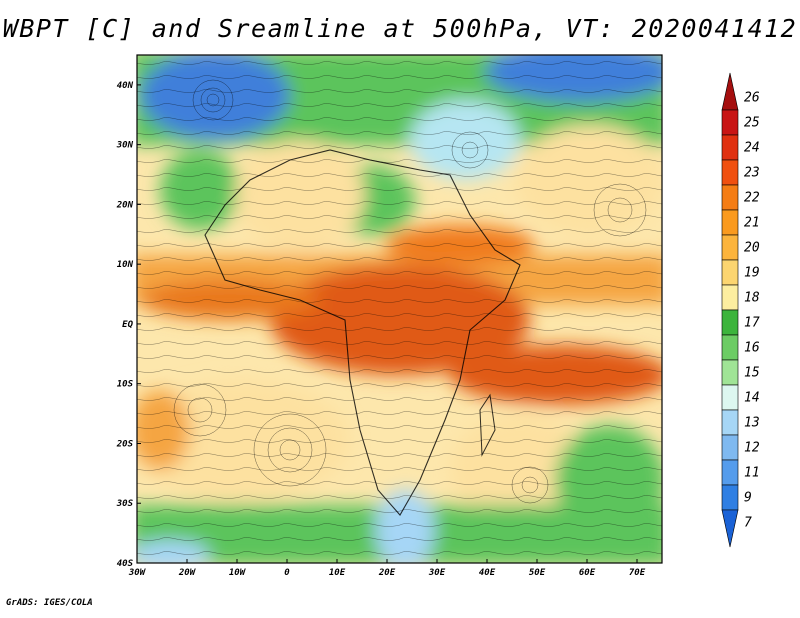 The height and width of the screenshot is (618, 800). Describe the element at coordinates (337, 573) in the screenshot. I see `lon-tick-label: 10E` at that location.